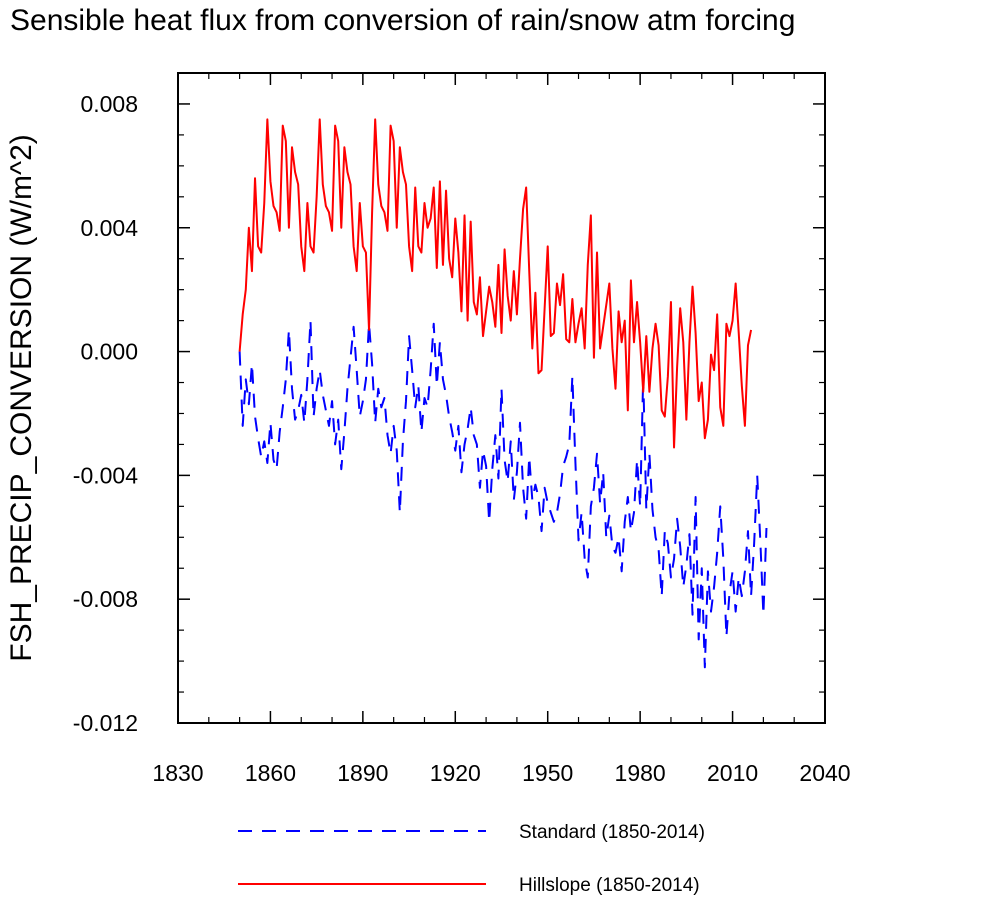 This screenshot has height=897, width=986. What do you see at coordinates (177, 773) in the screenshot?
I see `x-tick-label: 1830` at bounding box center [177, 773].